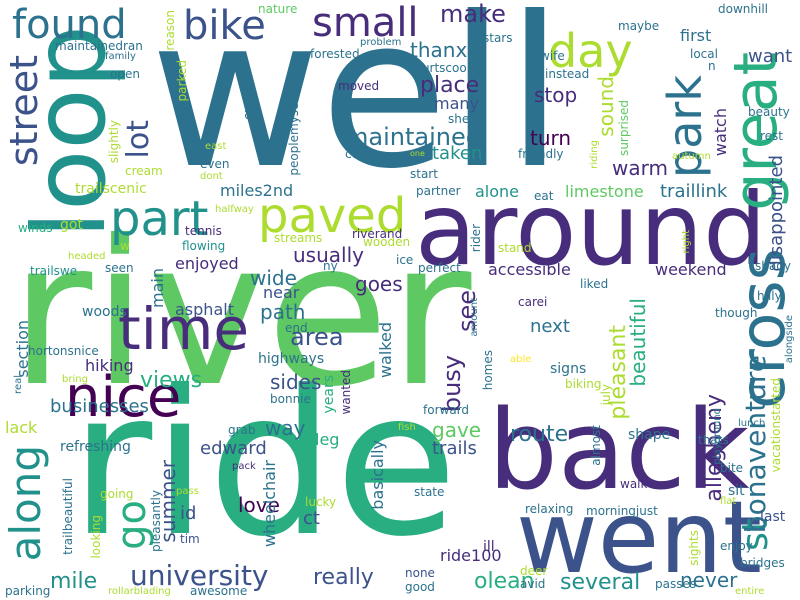 This screenshot has height=600, width=800. What do you see at coordinates (772, 136) in the screenshot?
I see `word-rest: rest` at bounding box center [772, 136].